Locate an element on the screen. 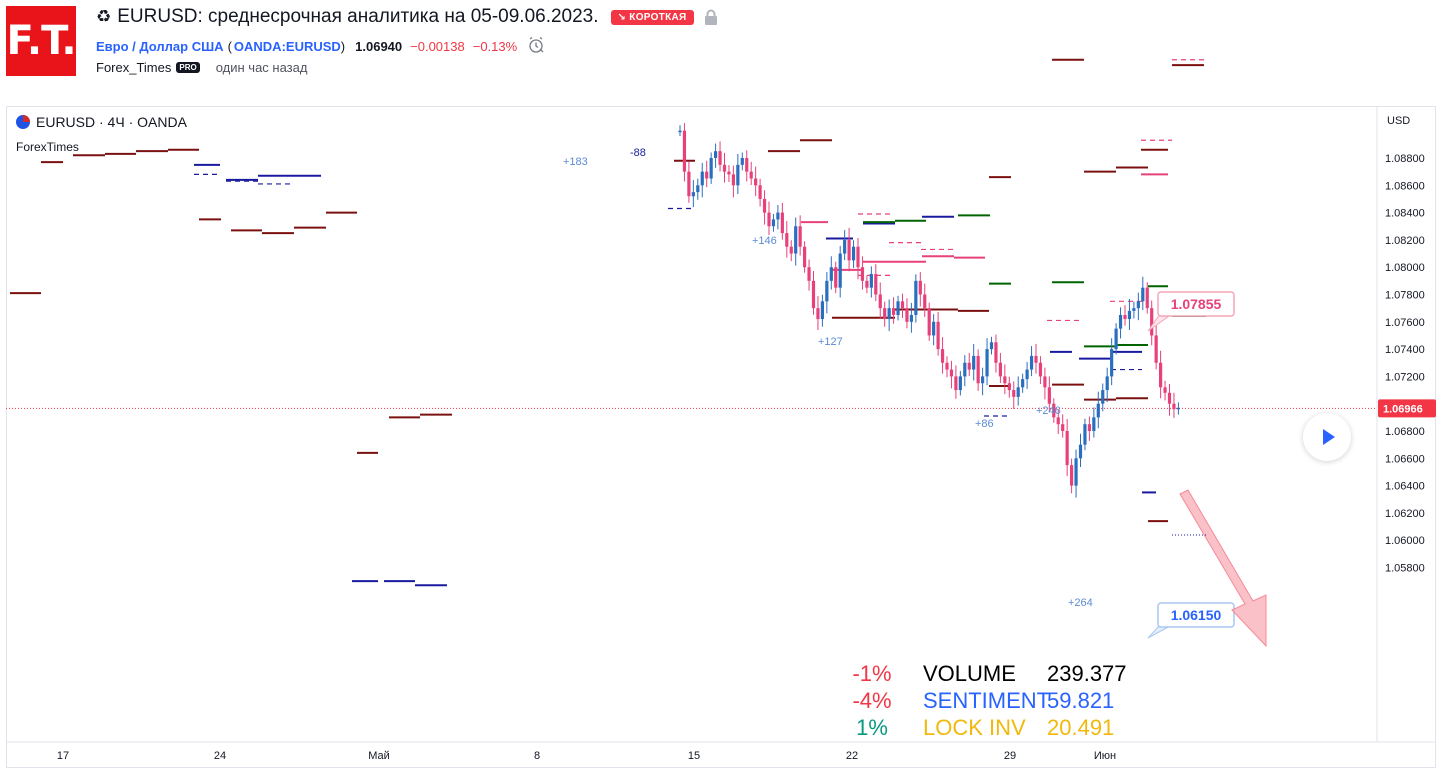 The height and width of the screenshot is (774, 1442). date-tick-label: 29 is located at coordinates (1010, 756).